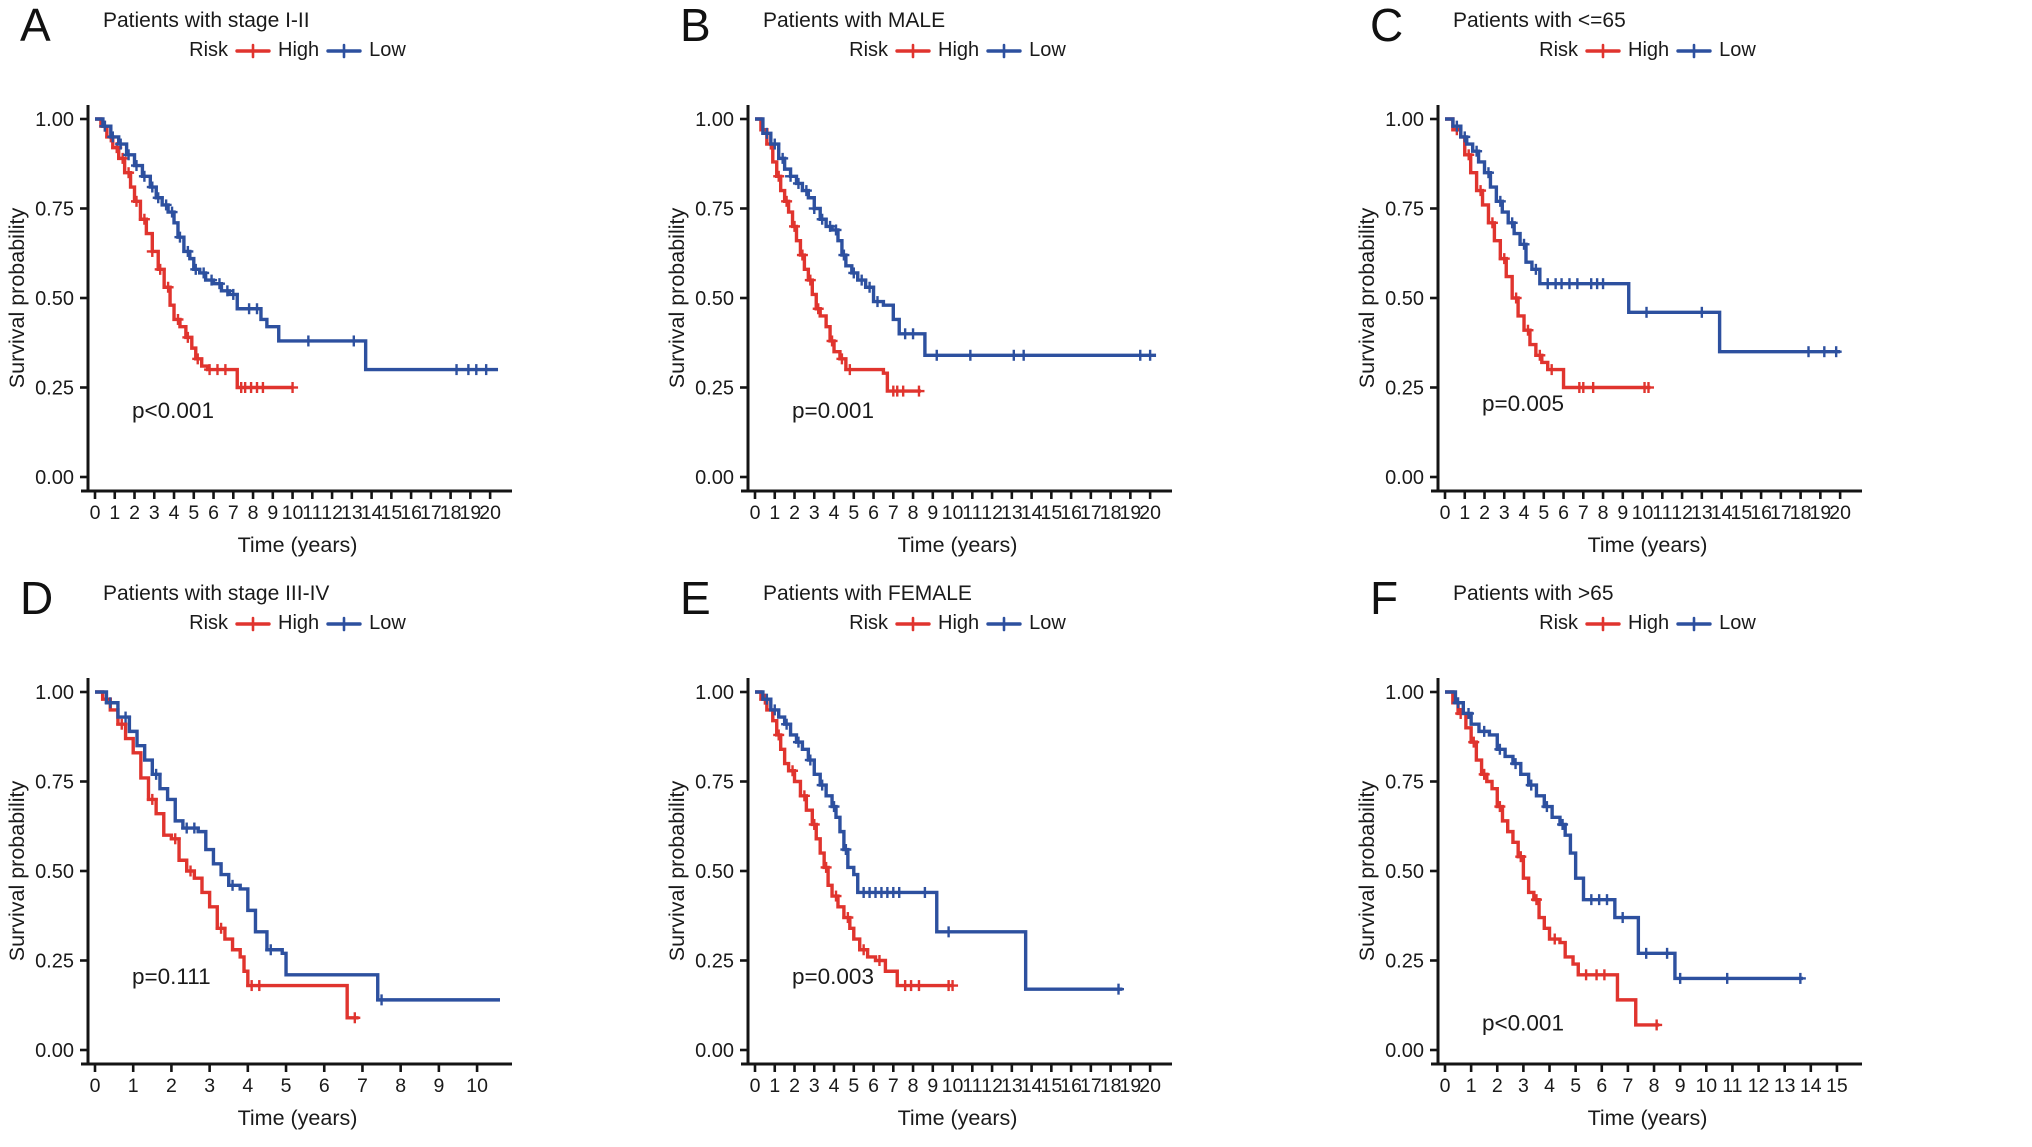  I want to click on panel-title: Patients with <=65, so click(1539, 20).